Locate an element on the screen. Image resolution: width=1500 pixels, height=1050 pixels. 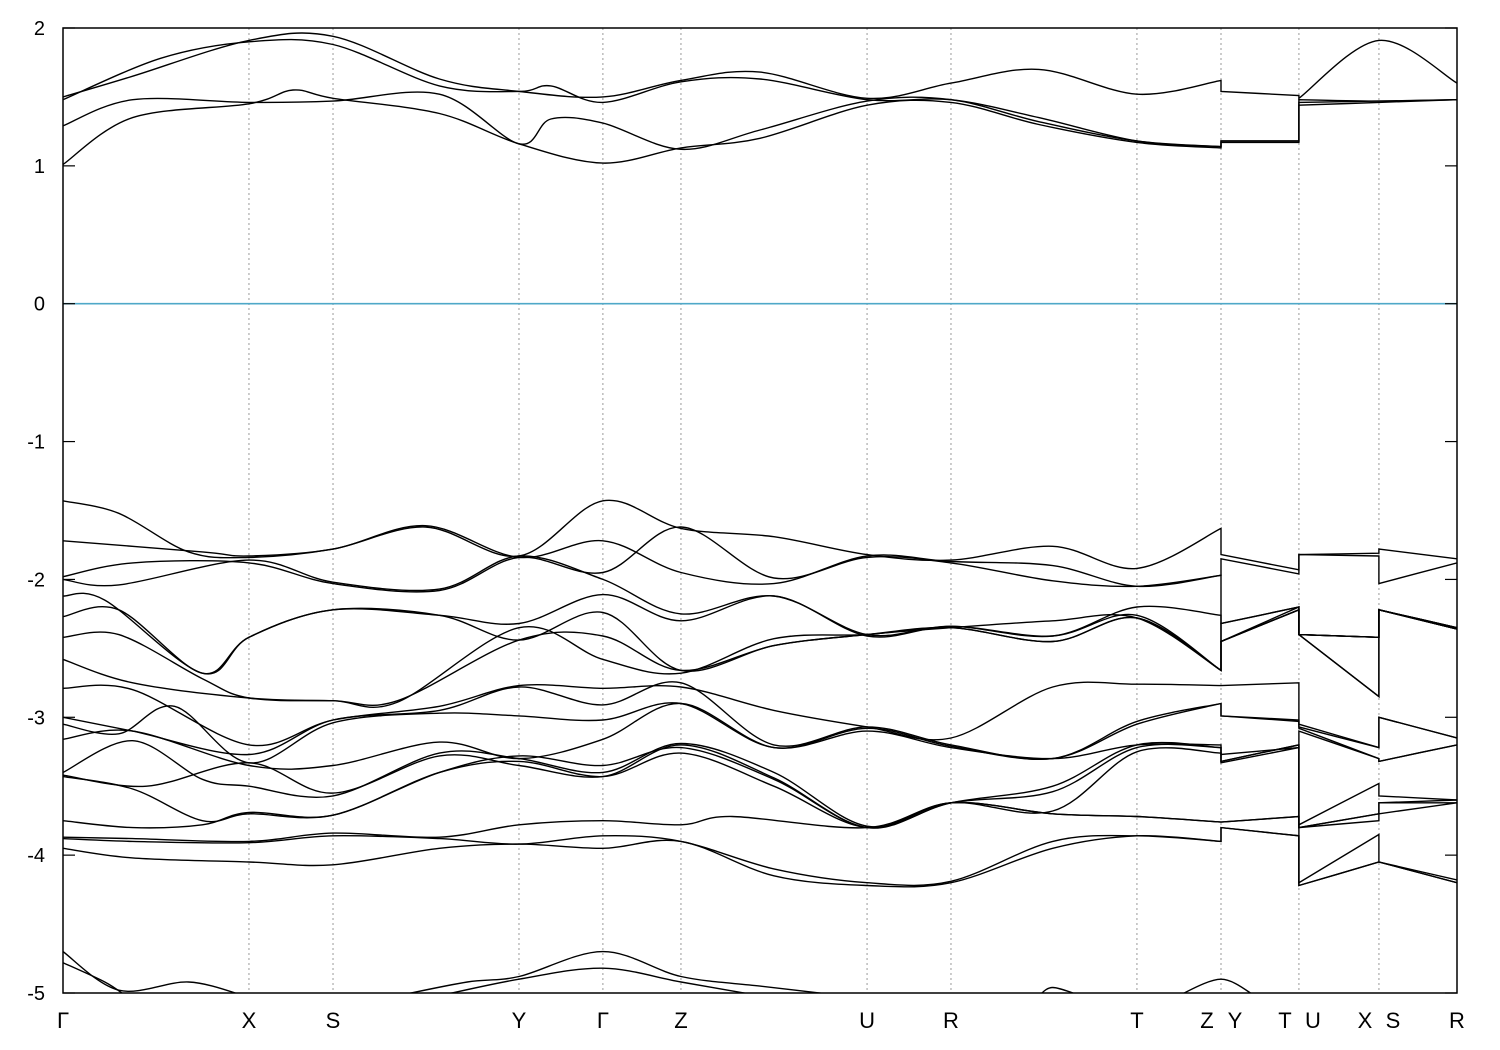
y-tick-label: 1 is located at coordinates (39, 167).